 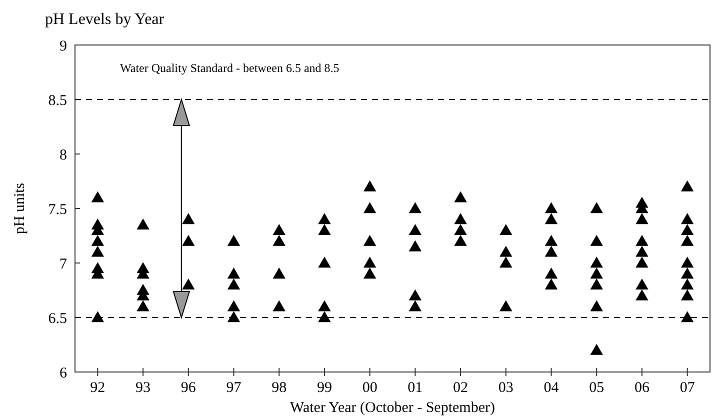 I want to click on x-tick-label: 07, so click(x=688, y=388).